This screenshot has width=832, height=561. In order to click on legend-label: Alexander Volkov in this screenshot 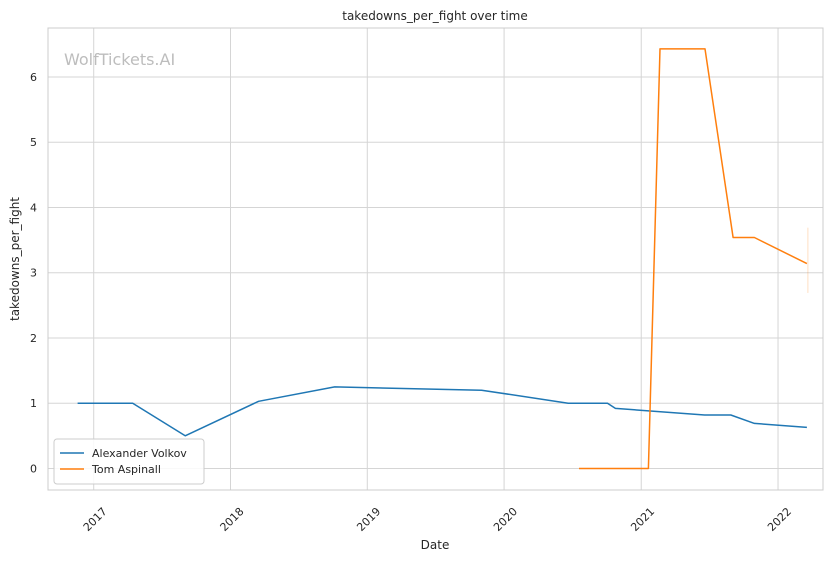, I will do `click(139, 453)`.